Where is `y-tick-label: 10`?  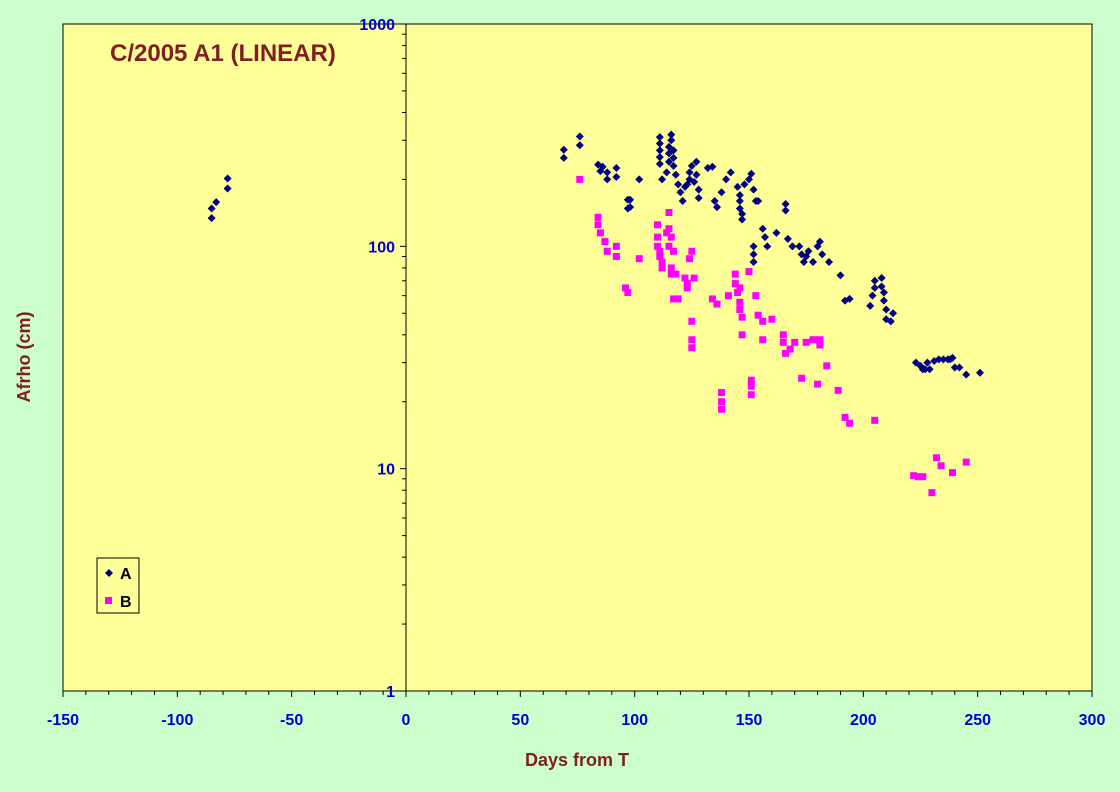 y-tick-label: 10 is located at coordinates (386, 470).